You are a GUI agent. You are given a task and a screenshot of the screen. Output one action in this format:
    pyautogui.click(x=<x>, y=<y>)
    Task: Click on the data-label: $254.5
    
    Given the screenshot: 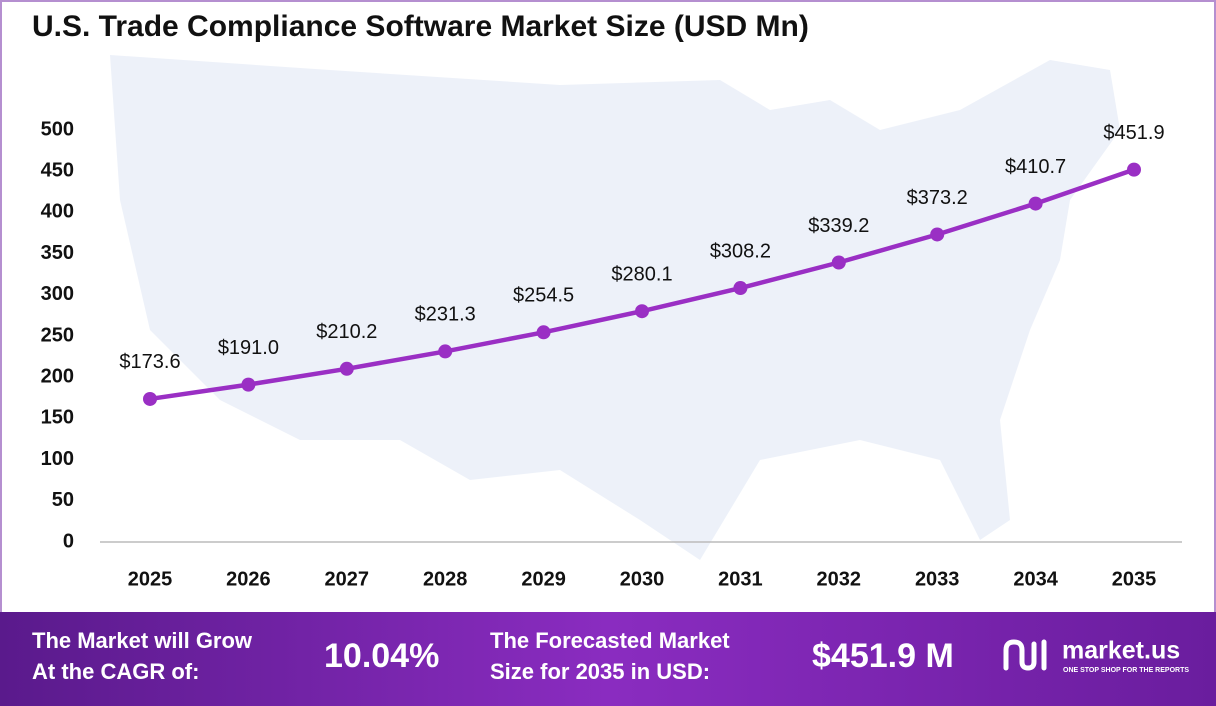 What is the action you would take?
    pyautogui.click(x=543, y=296)
    